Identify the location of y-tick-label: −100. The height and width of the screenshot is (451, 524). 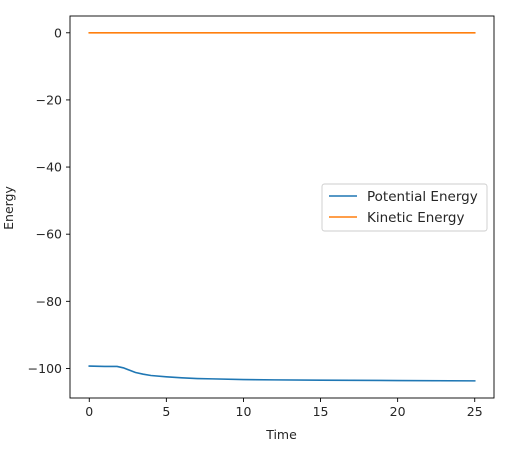
(45, 368).